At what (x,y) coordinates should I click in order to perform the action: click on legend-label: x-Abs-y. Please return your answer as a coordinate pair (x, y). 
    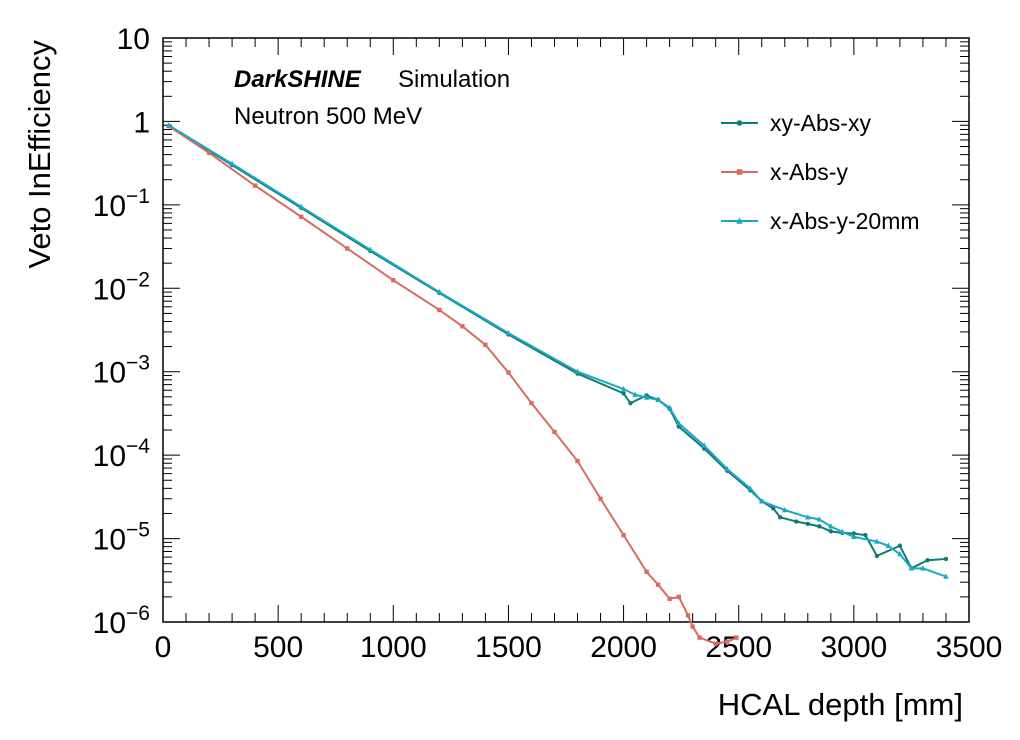
    Looking at the image, I should click on (809, 172).